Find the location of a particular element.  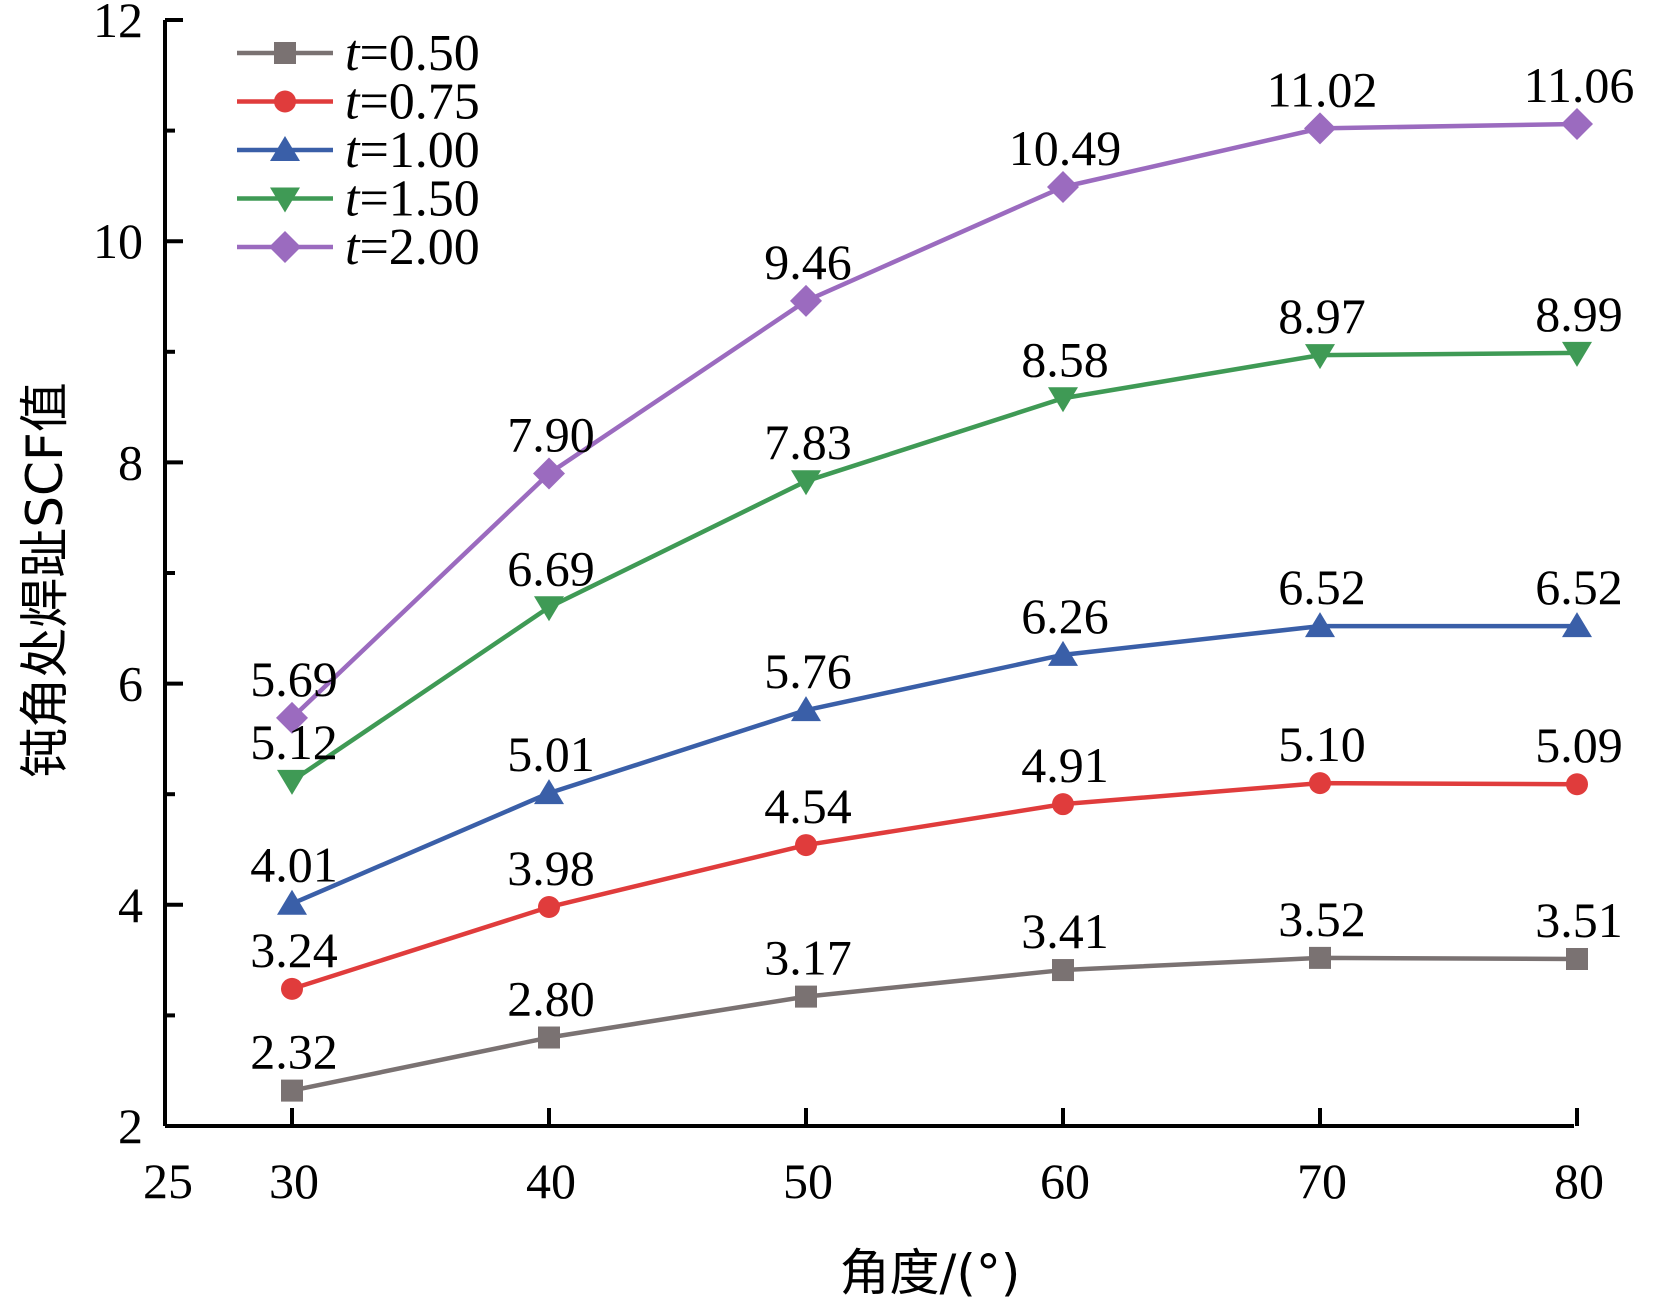

y-tick-label: 4 is located at coordinates (130, 905).